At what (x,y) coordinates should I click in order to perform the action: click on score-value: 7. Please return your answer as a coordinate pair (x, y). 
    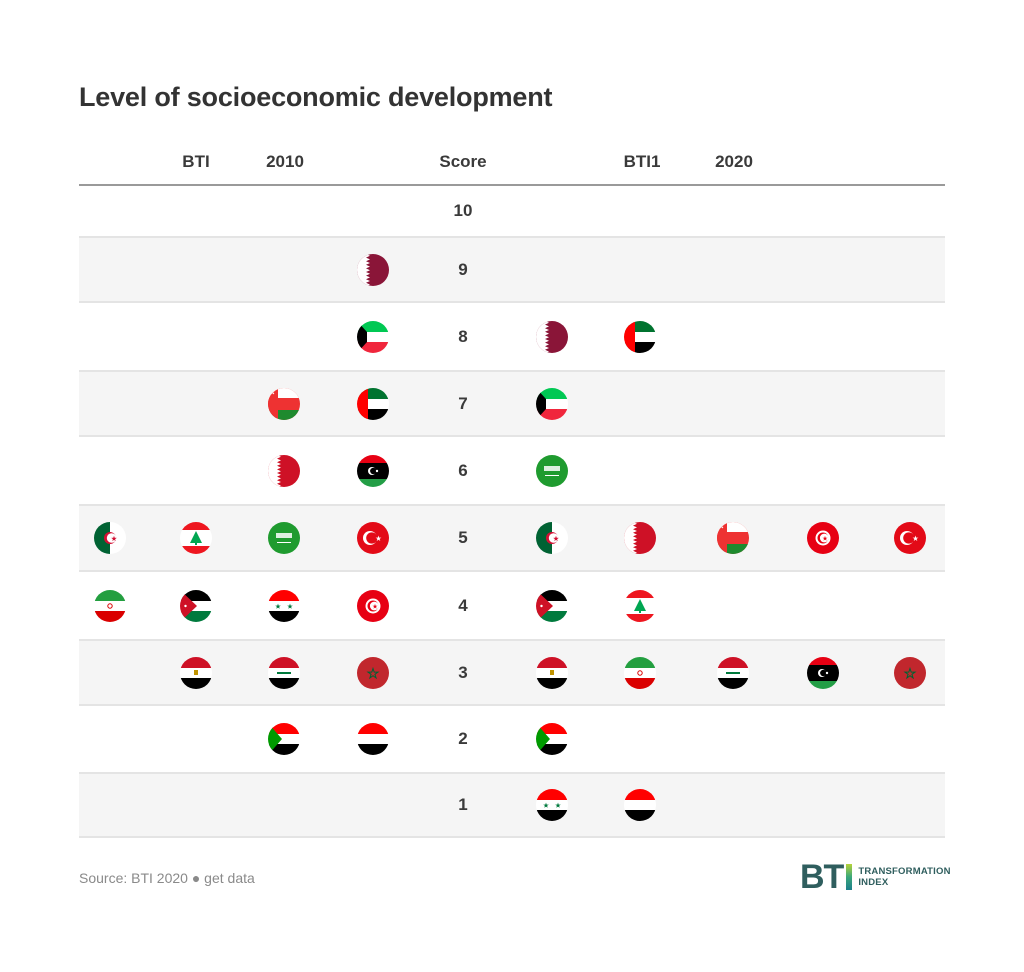
    Looking at the image, I should click on (463, 403).